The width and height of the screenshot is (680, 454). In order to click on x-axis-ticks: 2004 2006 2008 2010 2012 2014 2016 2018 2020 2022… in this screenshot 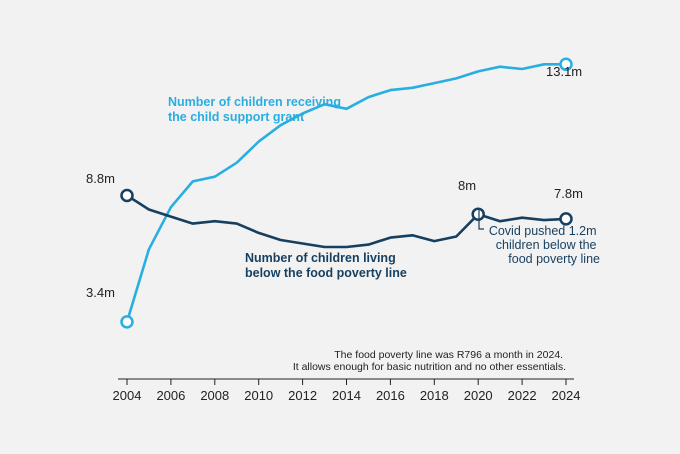, I will do `click(347, 391)`.